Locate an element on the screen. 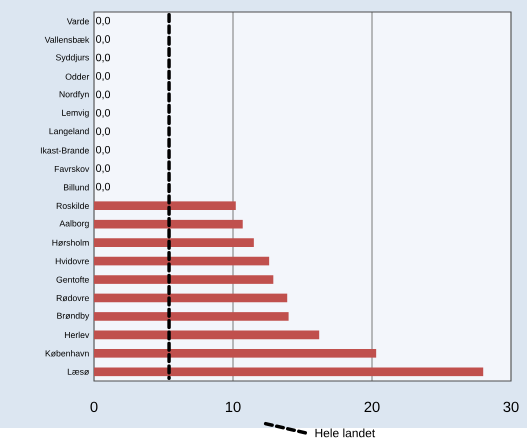  y-tick-label: Favrskov is located at coordinates (72, 169).